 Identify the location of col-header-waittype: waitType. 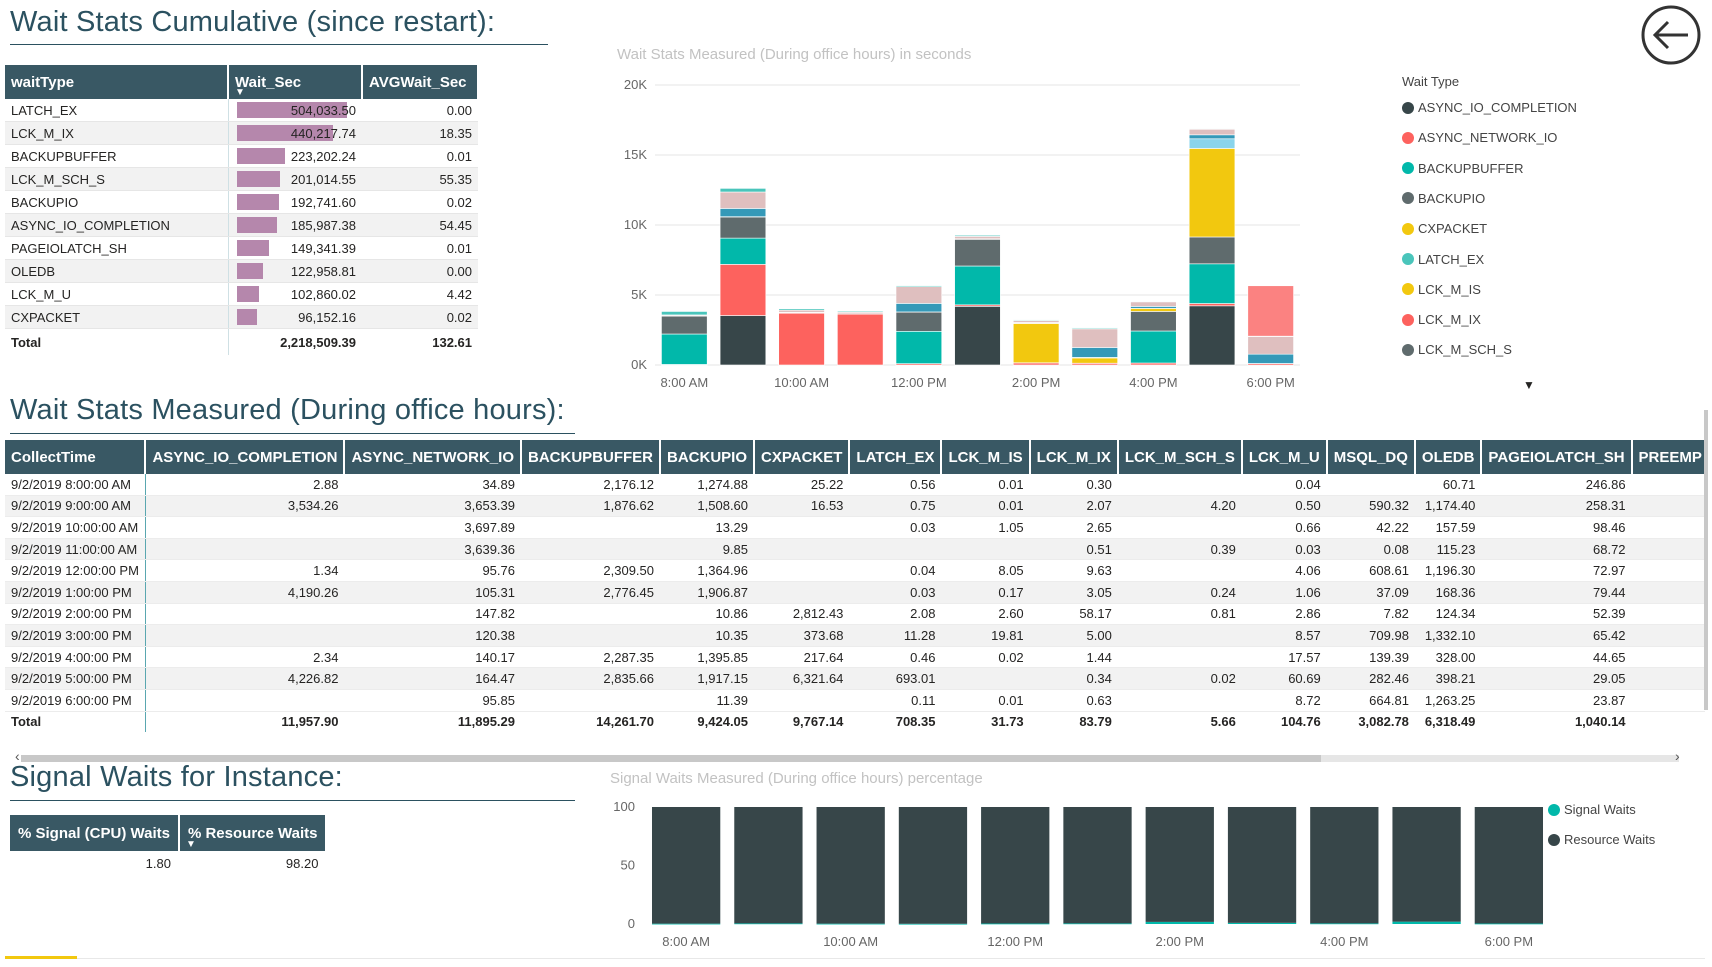
(116, 82).